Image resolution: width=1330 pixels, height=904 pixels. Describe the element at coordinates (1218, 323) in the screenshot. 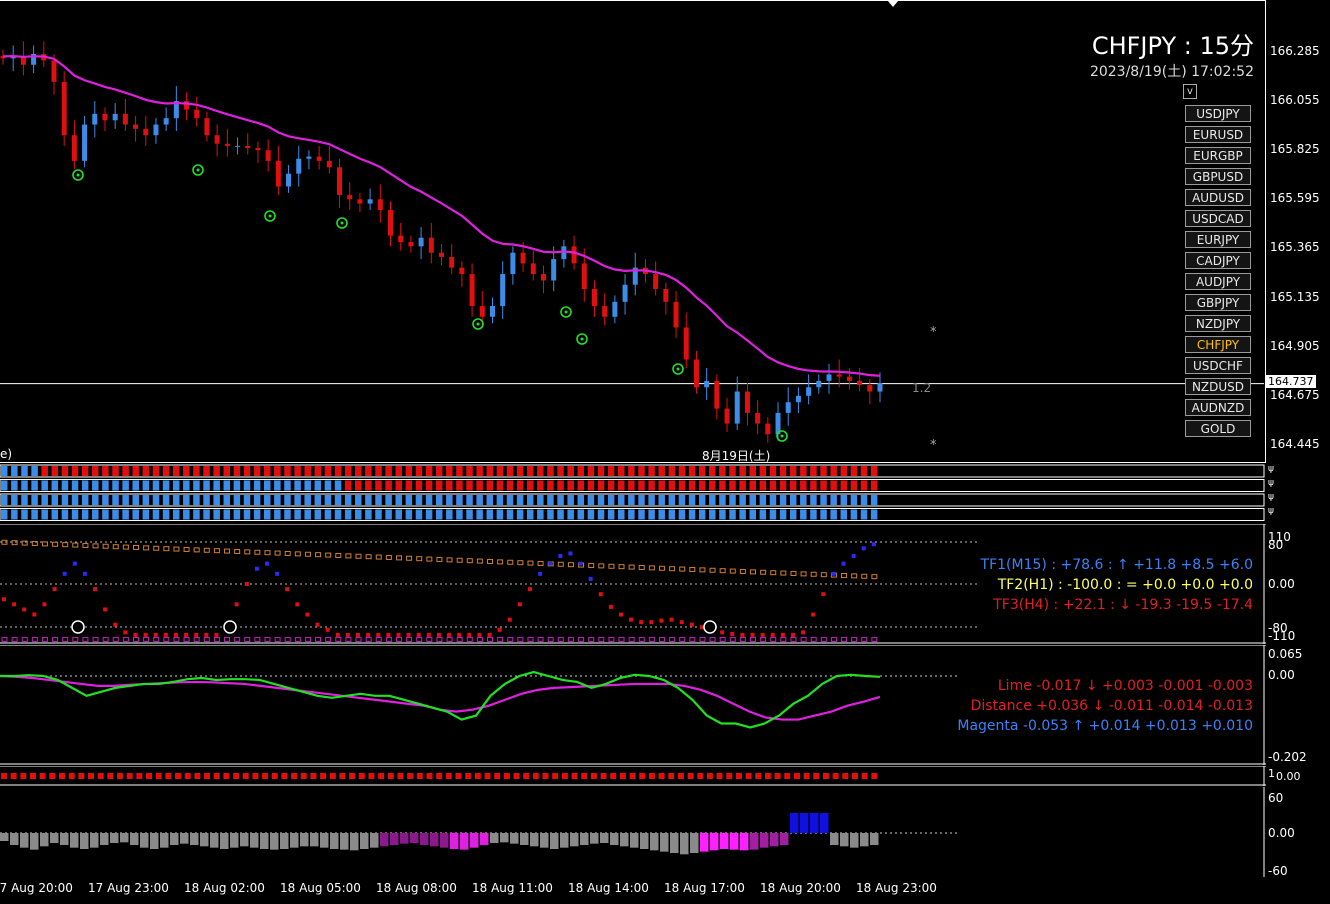

I see `symbol-button-nzdjpy: NZDJPY` at that location.